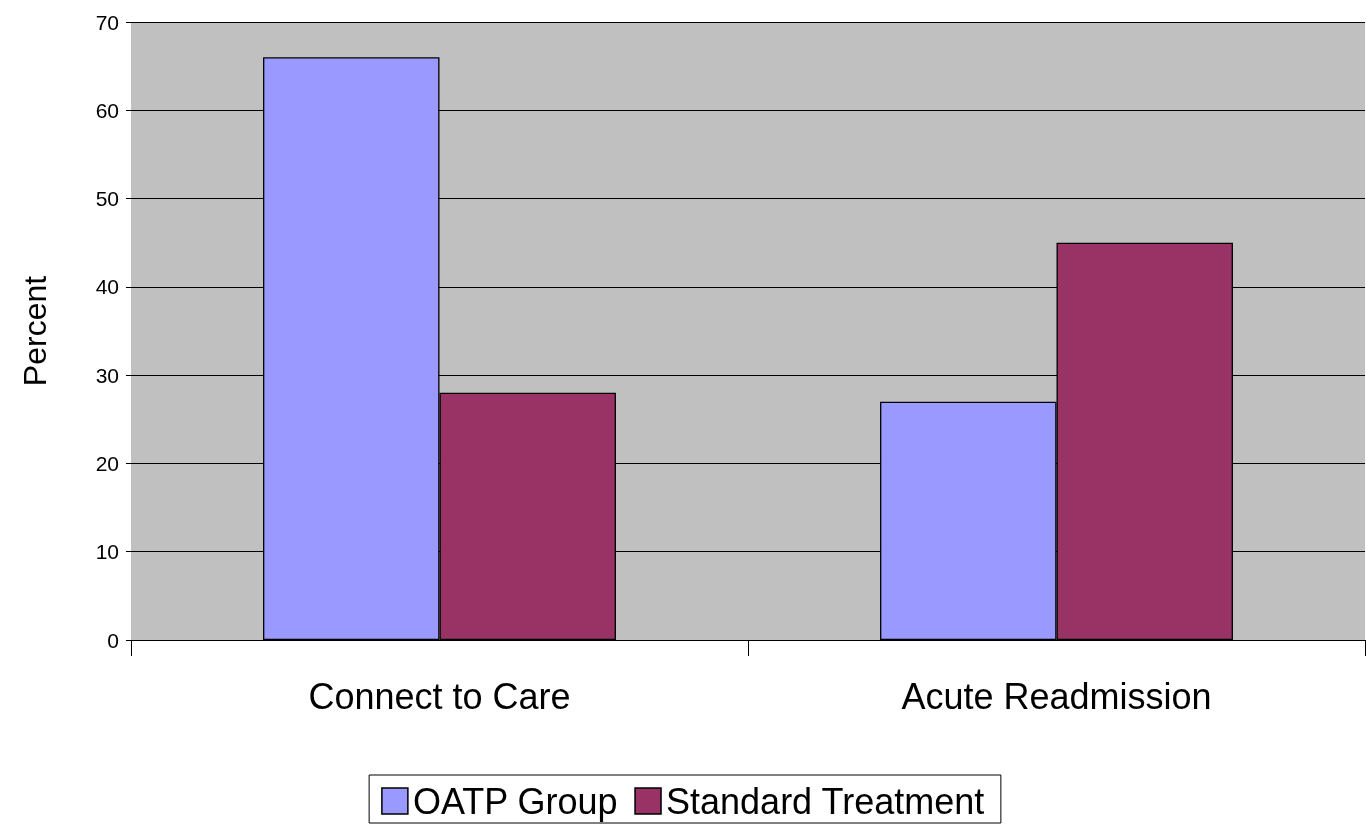  What do you see at coordinates (107, 110) in the screenshot?
I see `y-tick-label: 60` at bounding box center [107, 110].